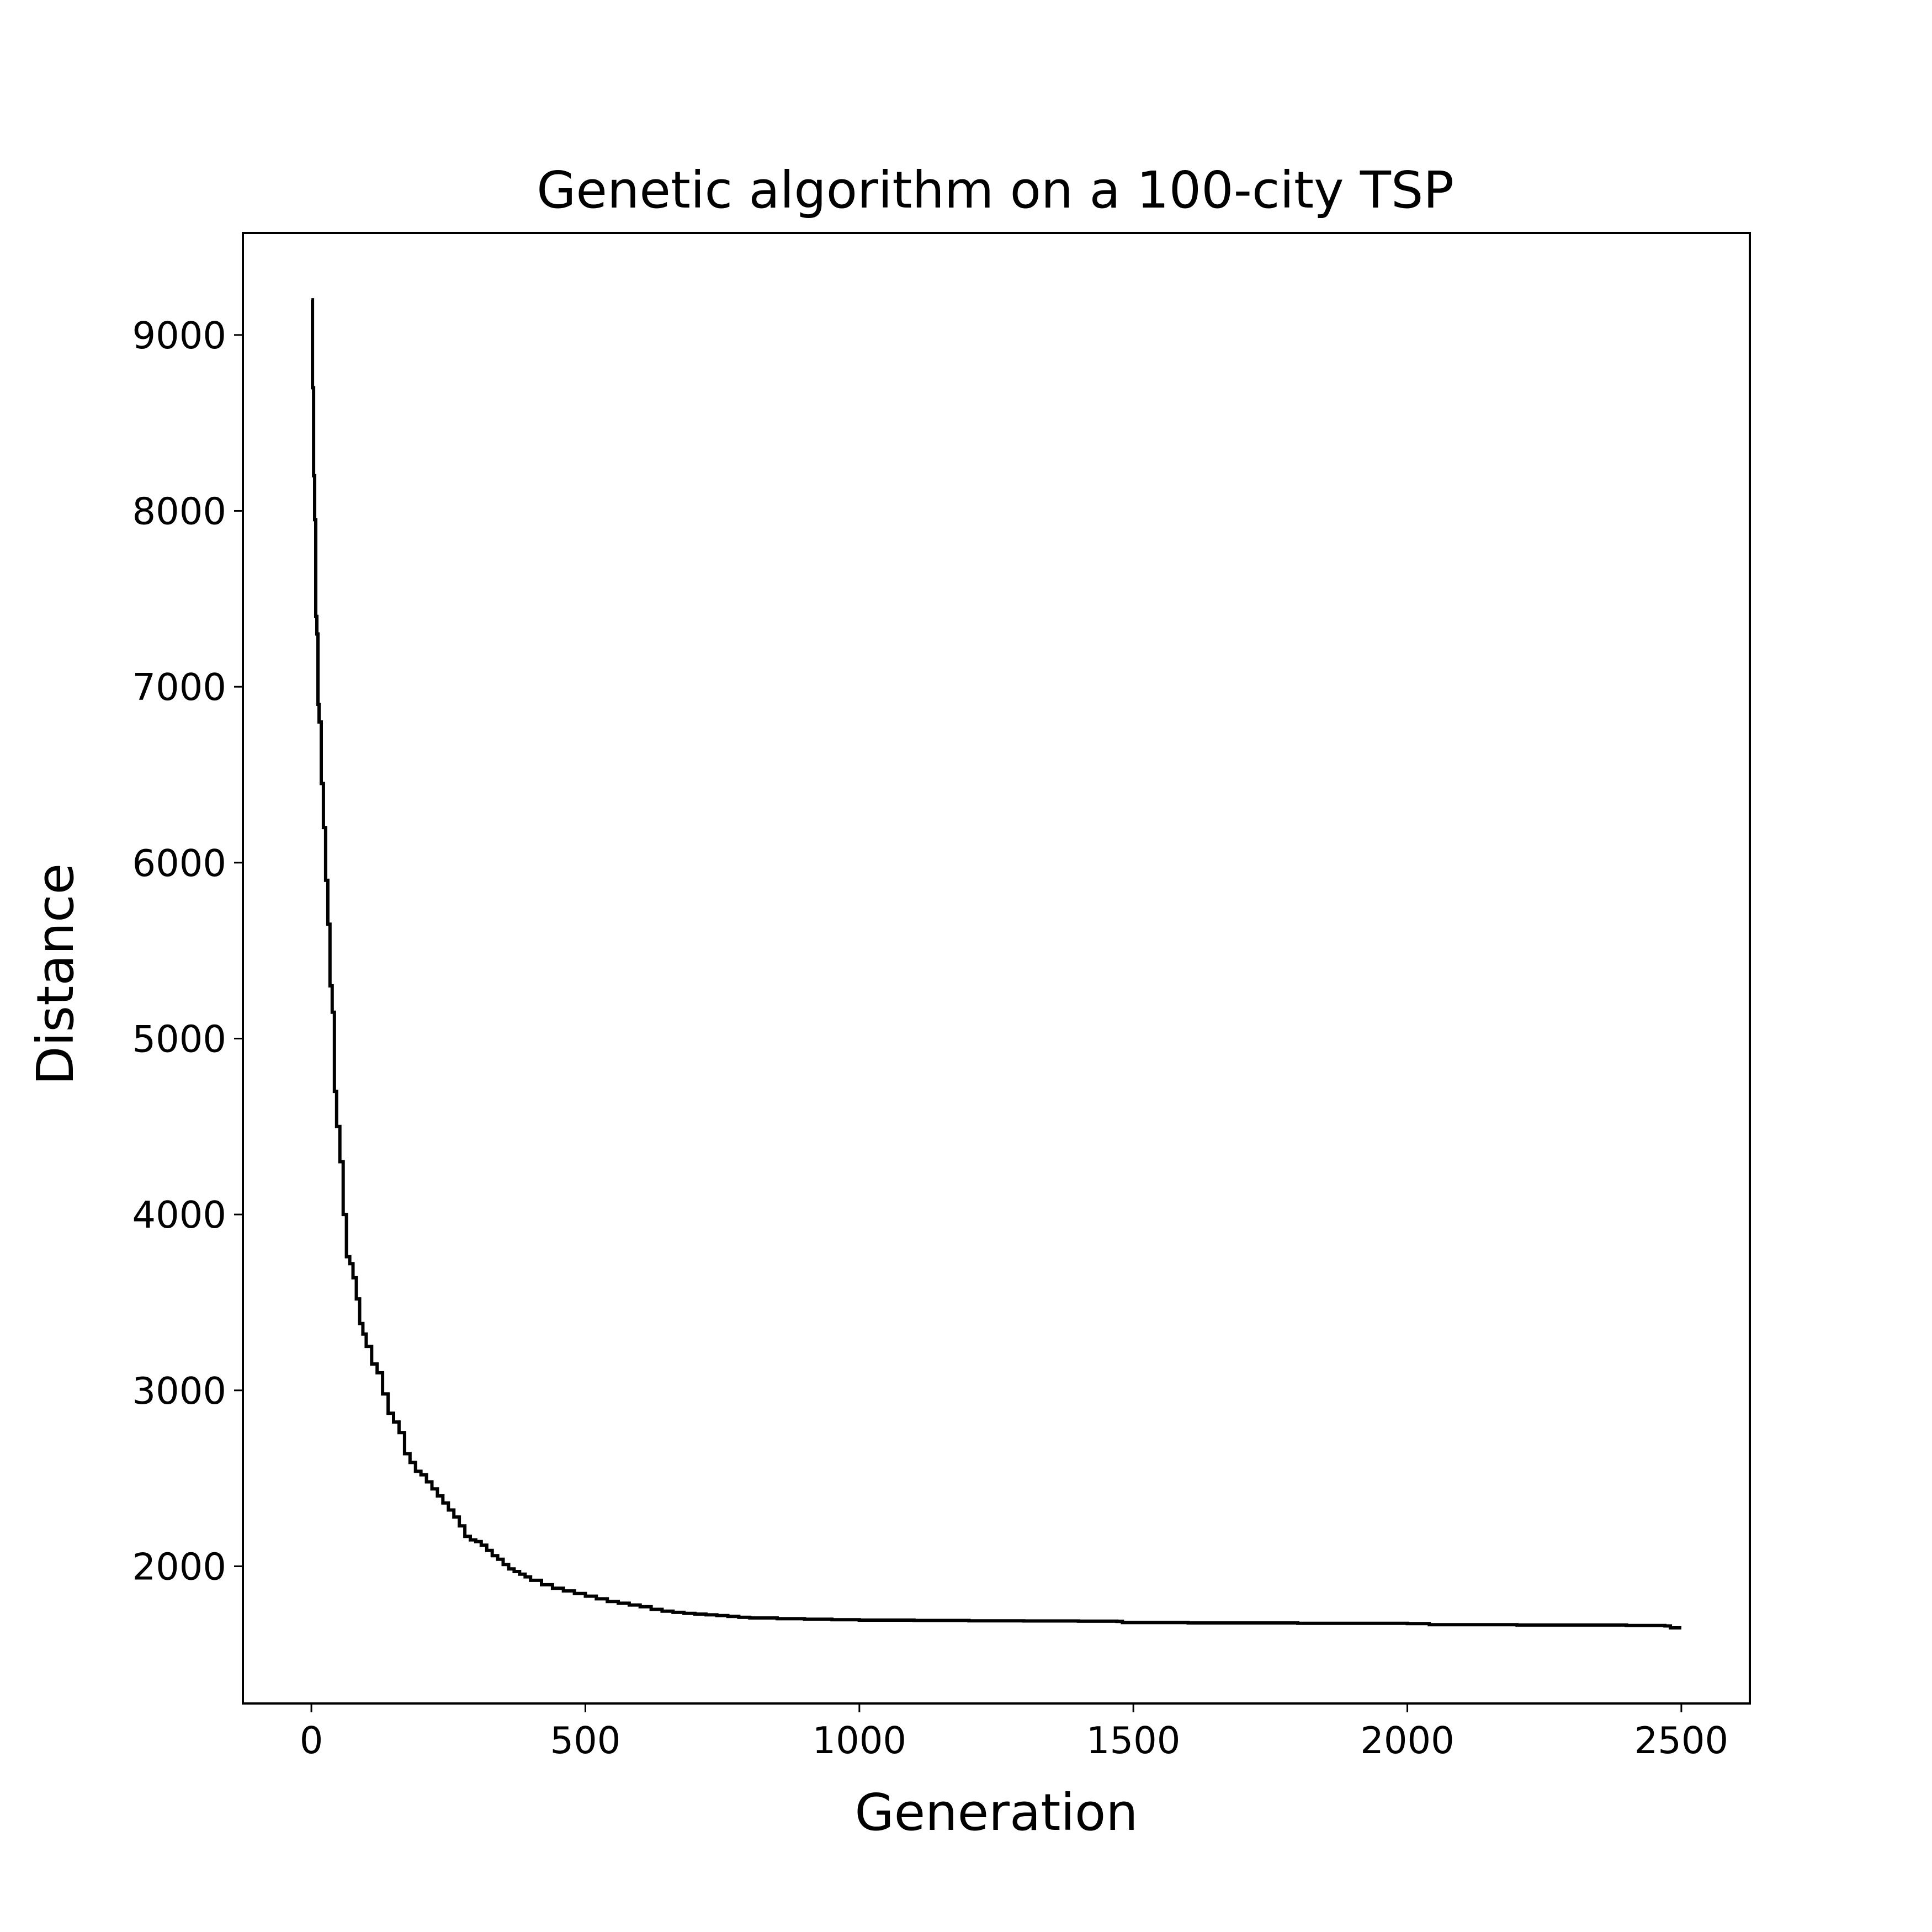 The width and height of the screenshot is (1932, 1932). Describe the element at coordinates (996, 1813) in the screenshot. I see `x-axis-title: Generation` at that location.